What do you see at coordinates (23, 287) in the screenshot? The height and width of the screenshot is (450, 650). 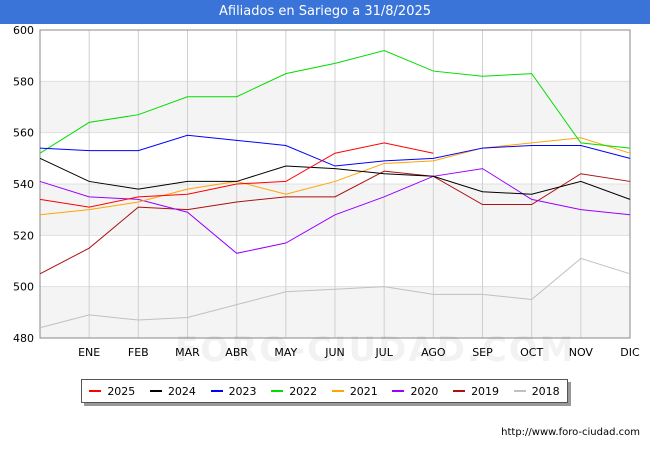 I see `y-tick-label: 500` at bounding box center [23, 287].